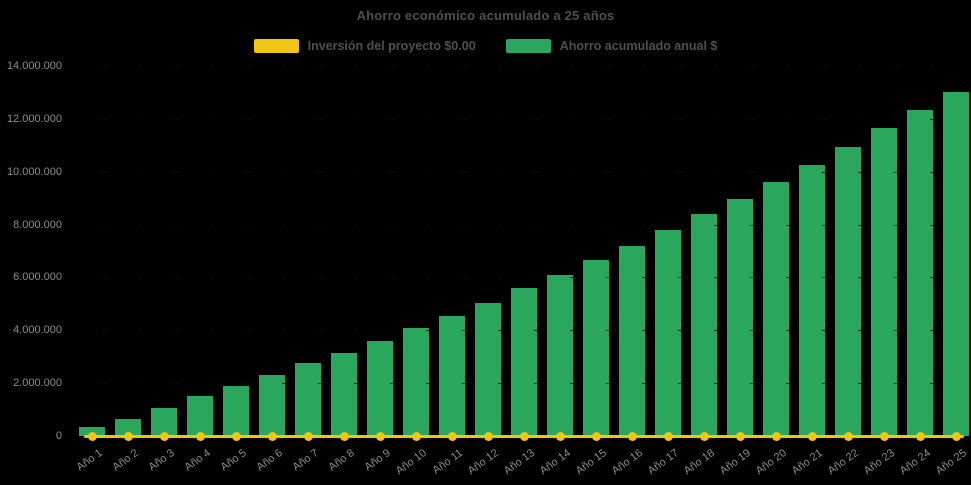  I want to click on x-axis-label: Año 20, so click(771, 462).